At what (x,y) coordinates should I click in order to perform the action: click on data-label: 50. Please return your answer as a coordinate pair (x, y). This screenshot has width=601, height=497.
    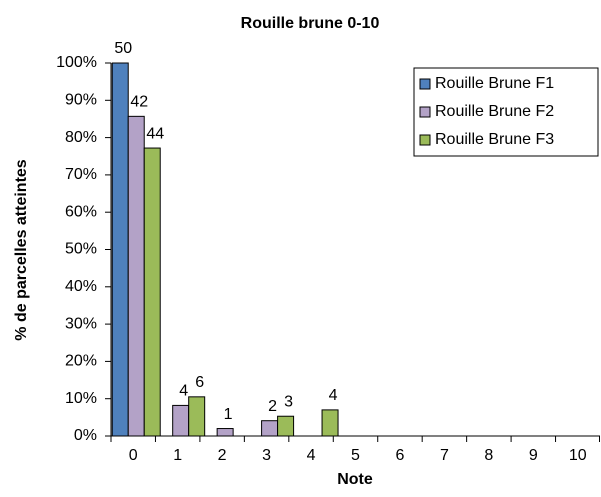
    Looking at the image, I should click on (123, 48).